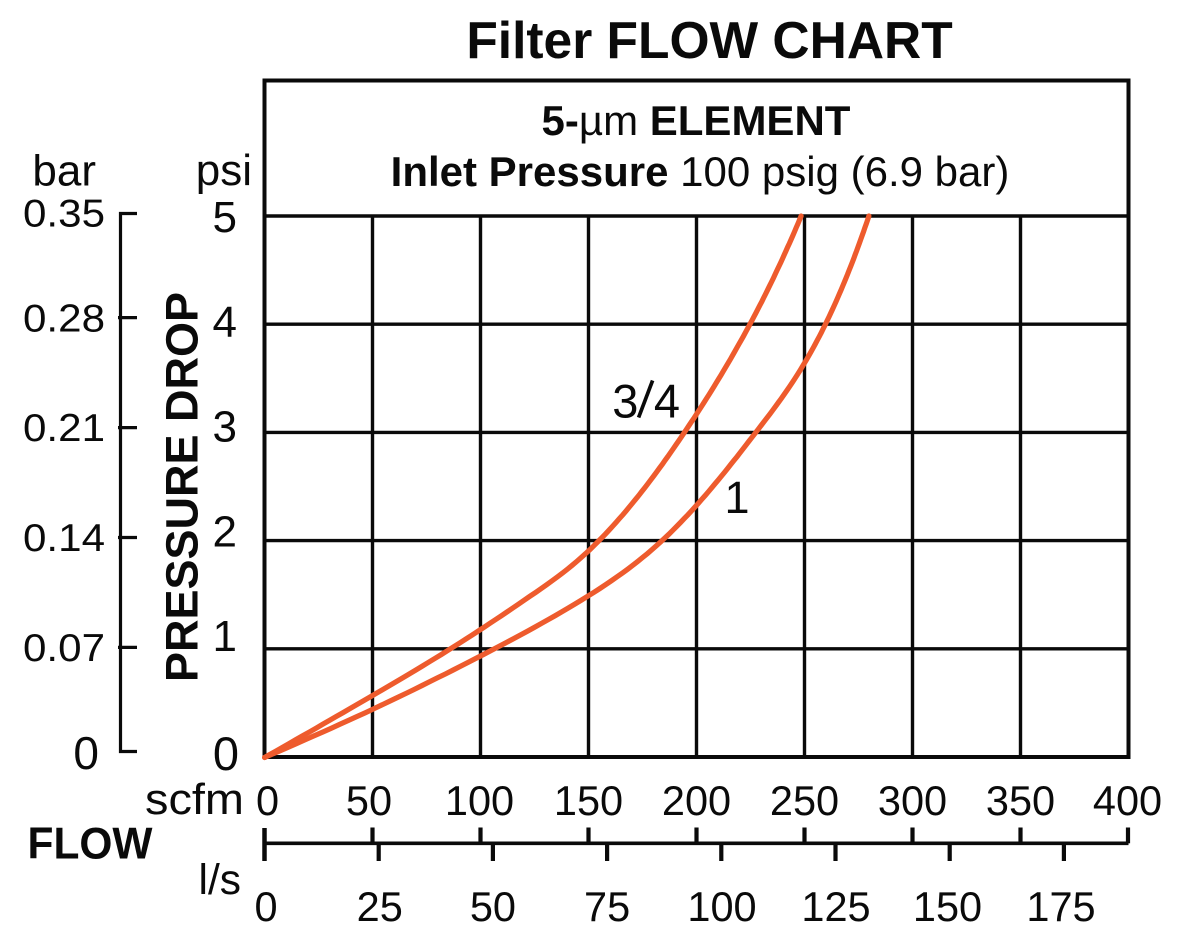 This screenshot has width=1184, height=928. I want to click on svg-text: l/s, so click(220, 880).